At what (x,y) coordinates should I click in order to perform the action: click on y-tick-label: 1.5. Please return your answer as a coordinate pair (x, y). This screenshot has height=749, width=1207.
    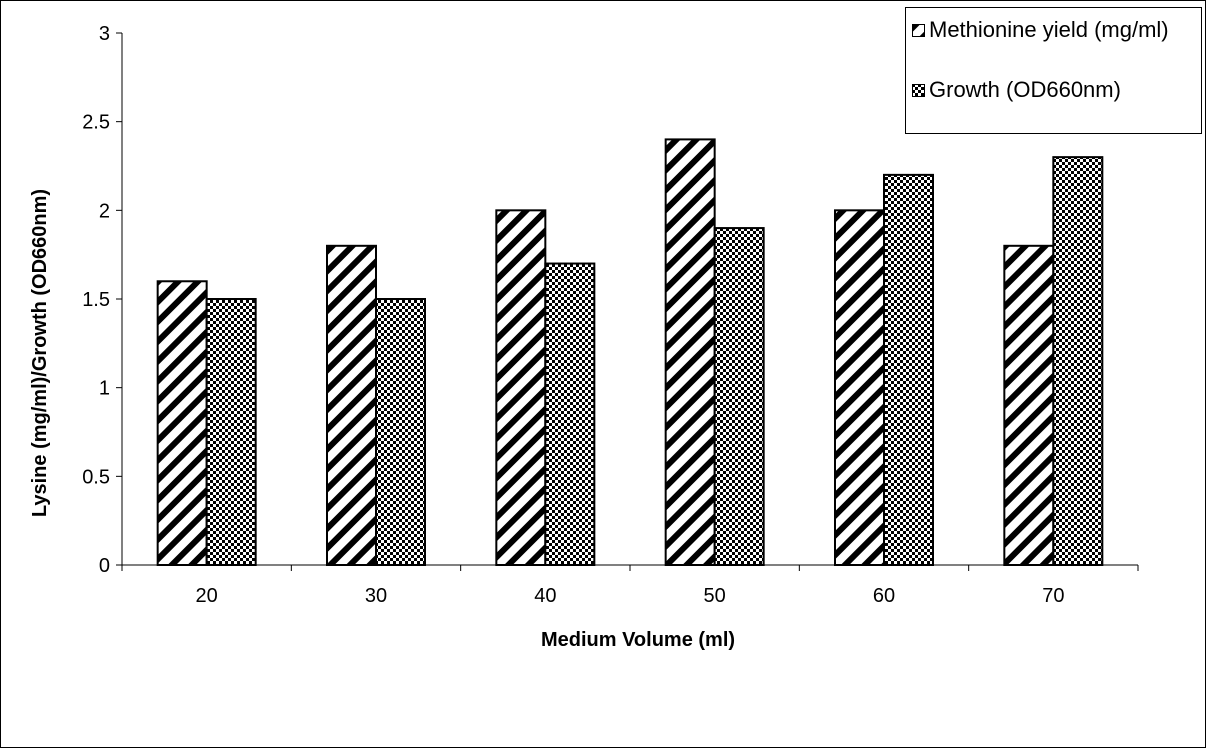
    Looking at the image, I should click on (96, 300).